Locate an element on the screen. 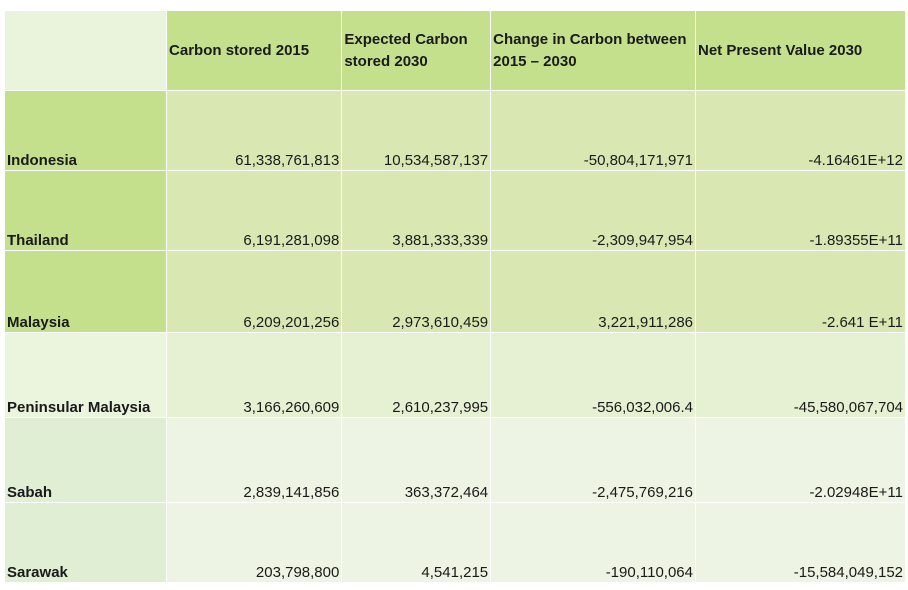 Image resolution: width=908 pixels, height=590 pixels. cell-change: -2,309,947,954 is located at coordinates (593, 210).